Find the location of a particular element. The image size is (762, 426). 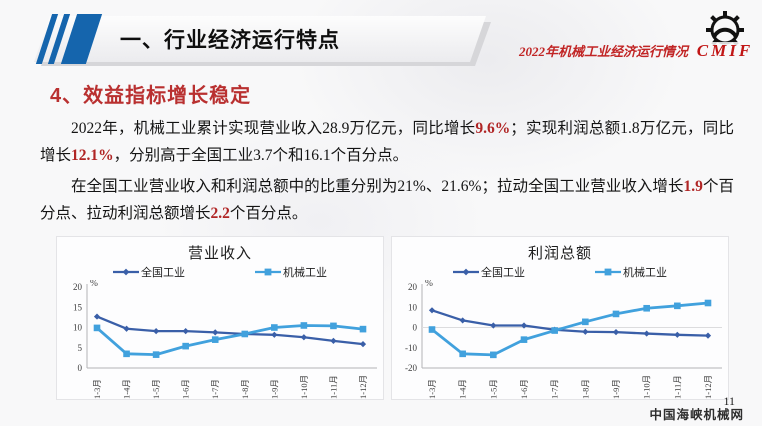

report-subtitle: 2022年机械工业经济运行情况 is located at coordinates (603, 51).